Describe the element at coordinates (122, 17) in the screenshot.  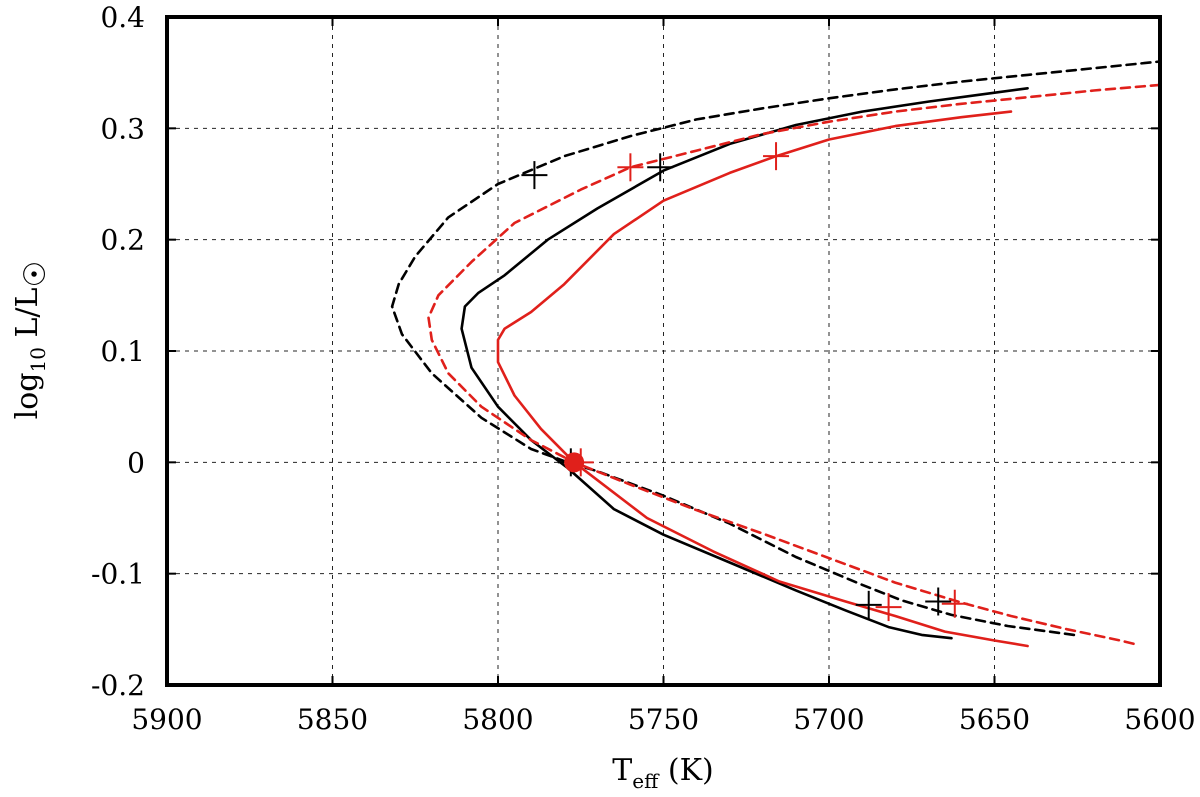
I see `y-tick-label: 0.4` at that location.